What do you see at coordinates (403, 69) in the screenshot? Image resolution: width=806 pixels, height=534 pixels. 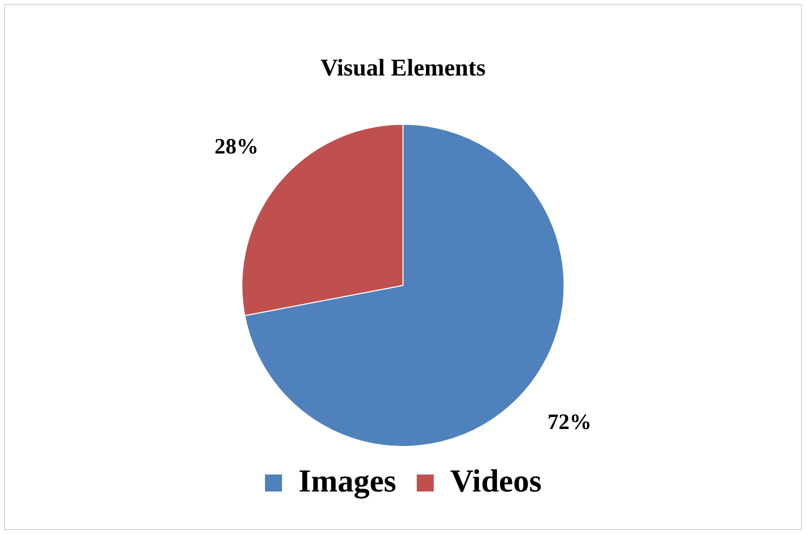 I see `chart-title: Visual Elements` at bounding box center [403, 69].